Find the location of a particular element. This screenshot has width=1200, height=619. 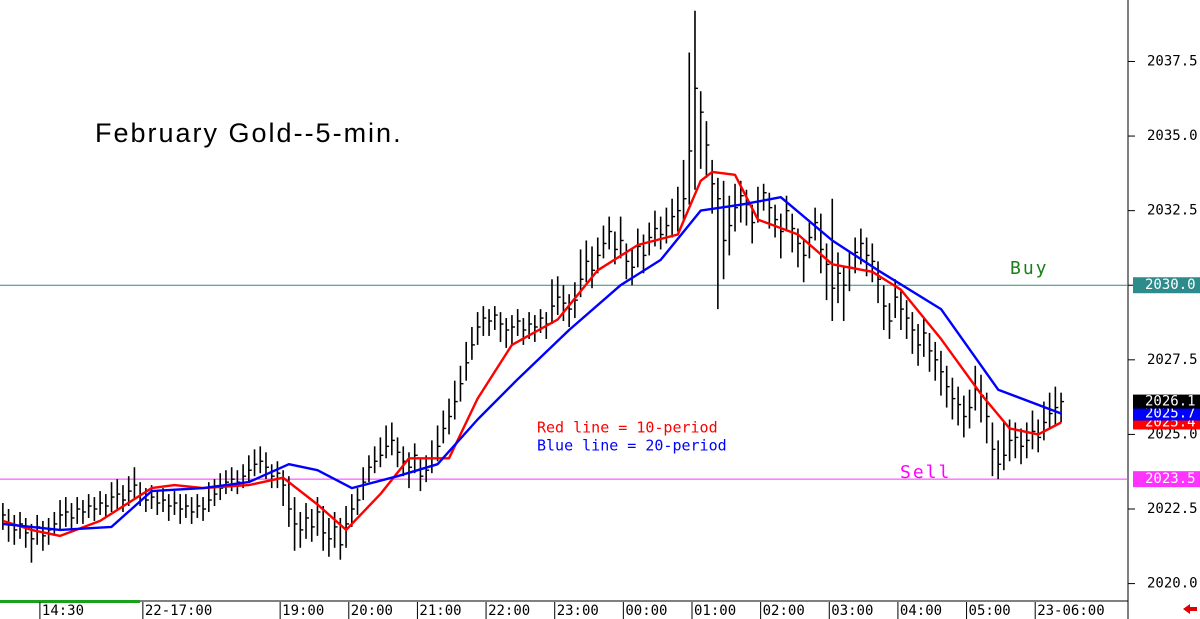

x-tick-label: 22:00 is located at coordinates (509, 611).